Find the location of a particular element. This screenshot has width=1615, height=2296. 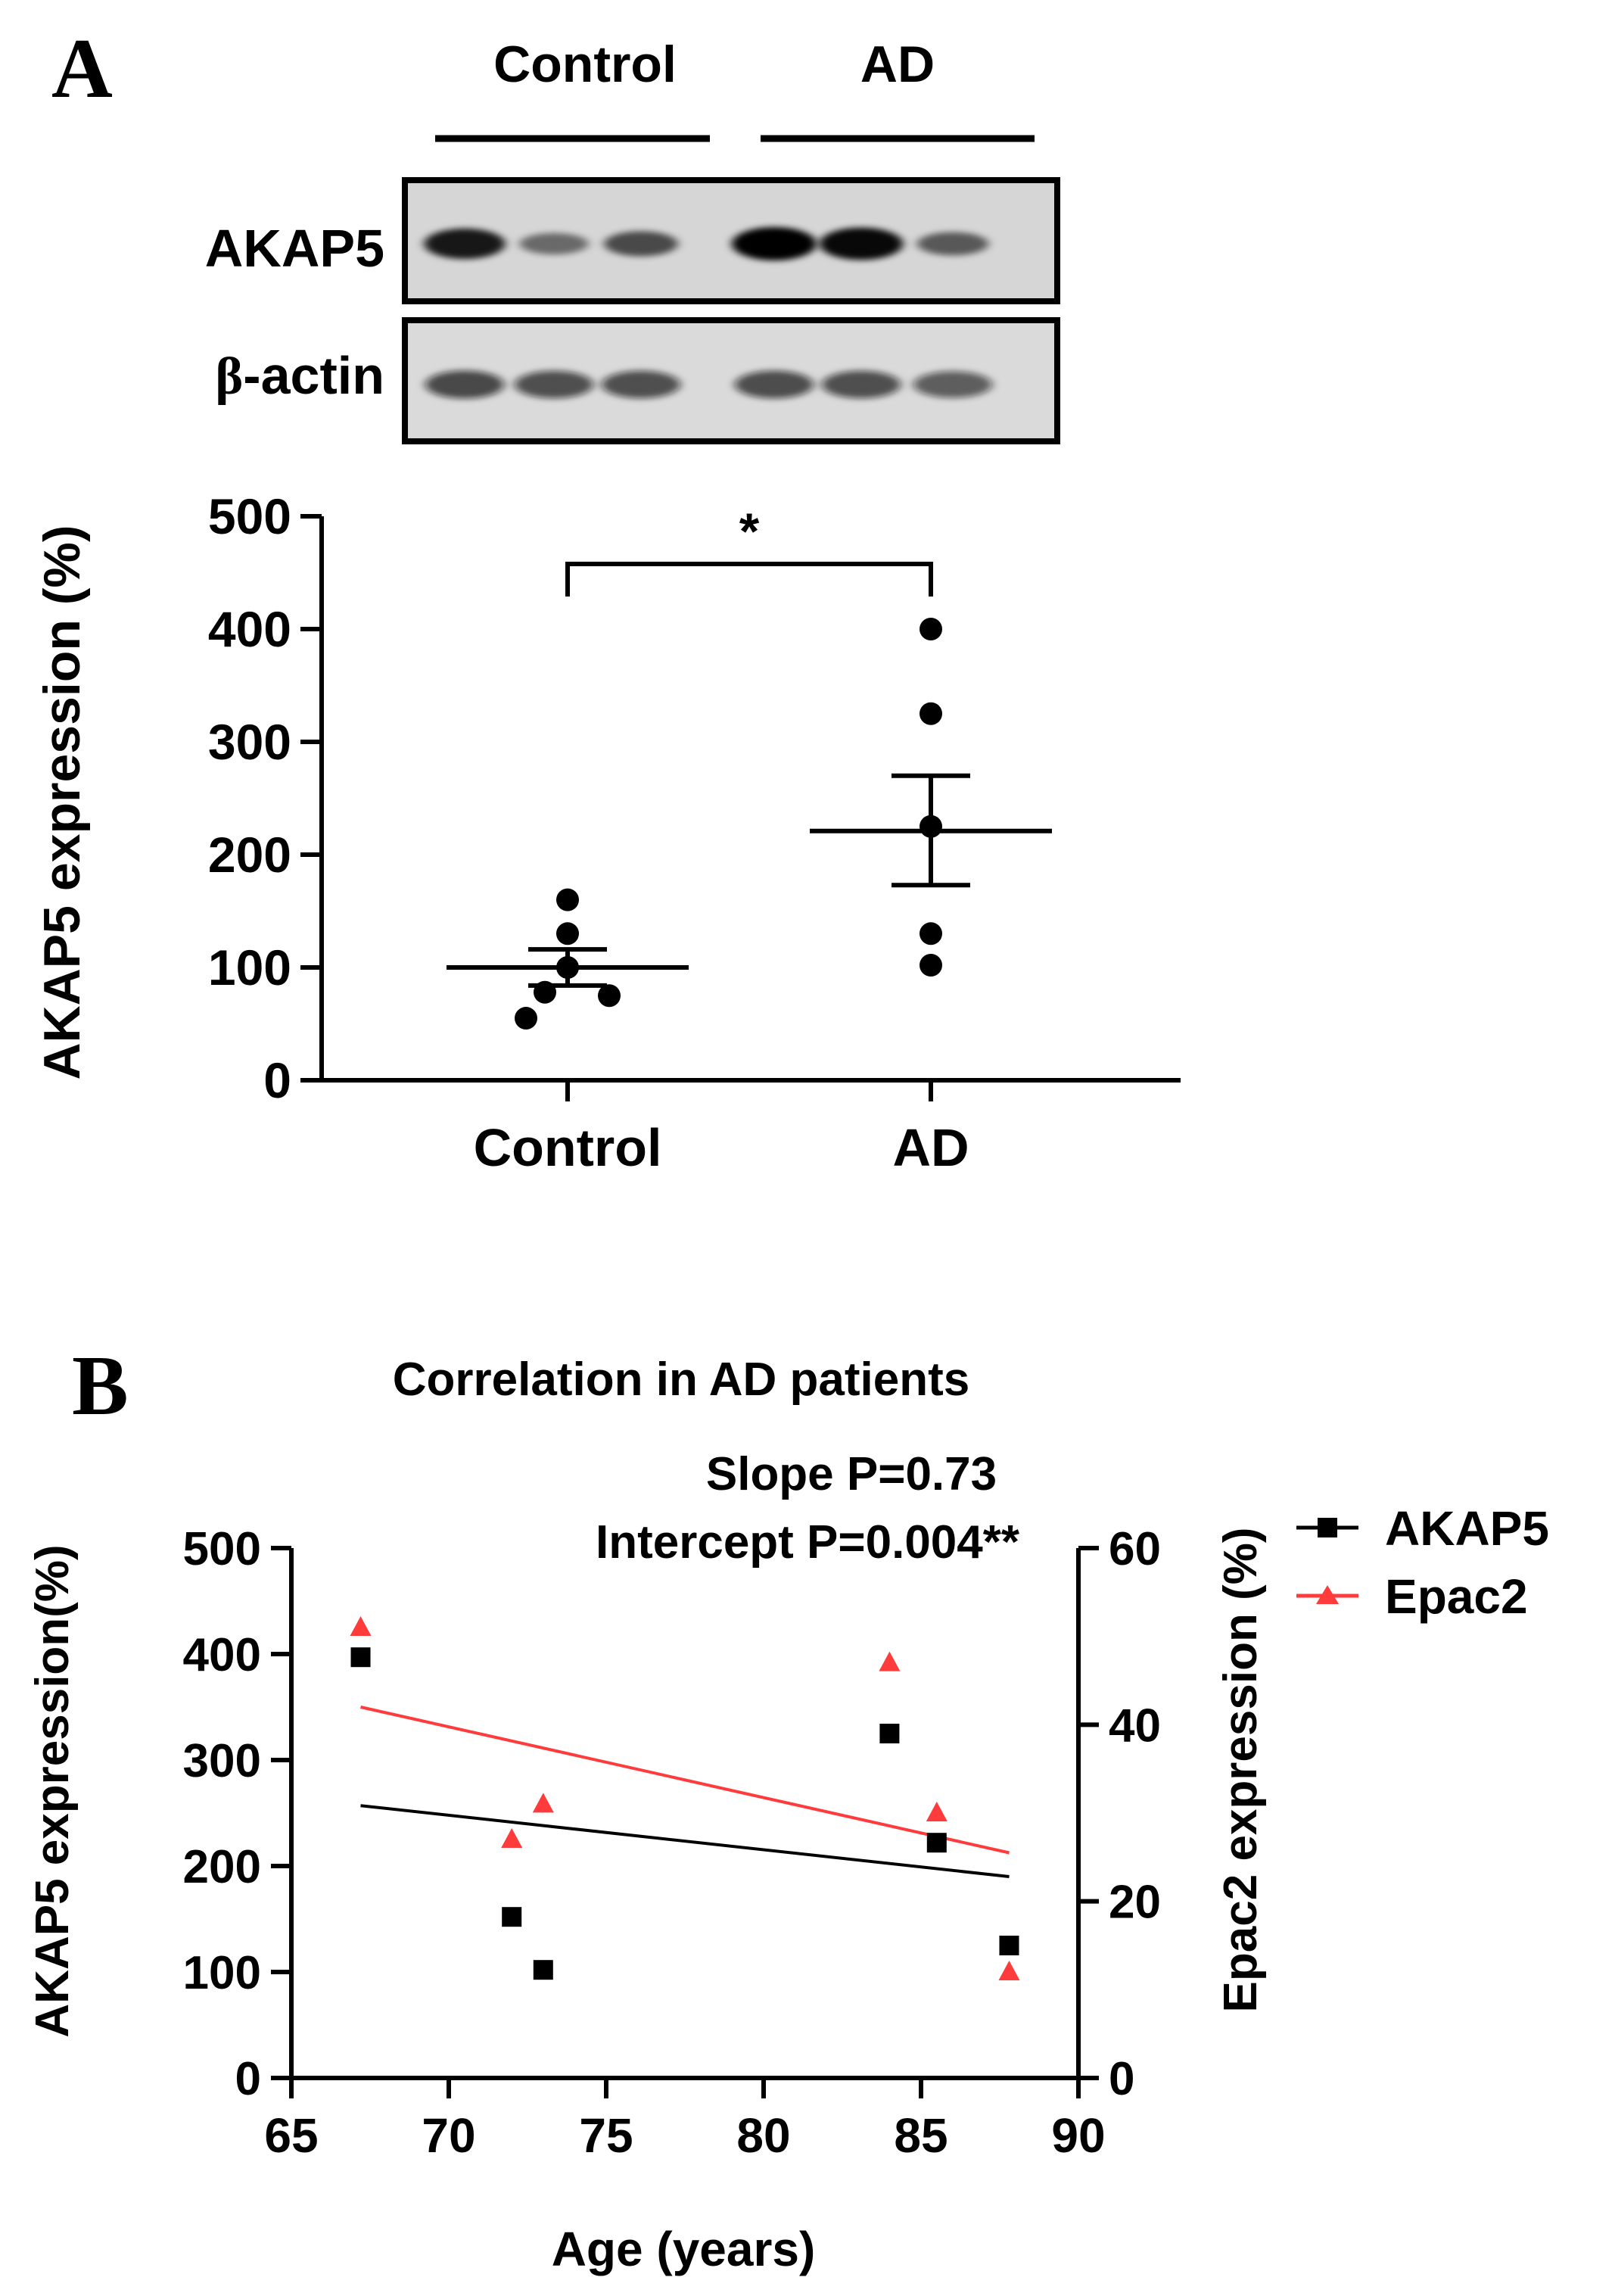

chart-b-y-tick-label-right: 60 is located at coordinates (1135, 1549).